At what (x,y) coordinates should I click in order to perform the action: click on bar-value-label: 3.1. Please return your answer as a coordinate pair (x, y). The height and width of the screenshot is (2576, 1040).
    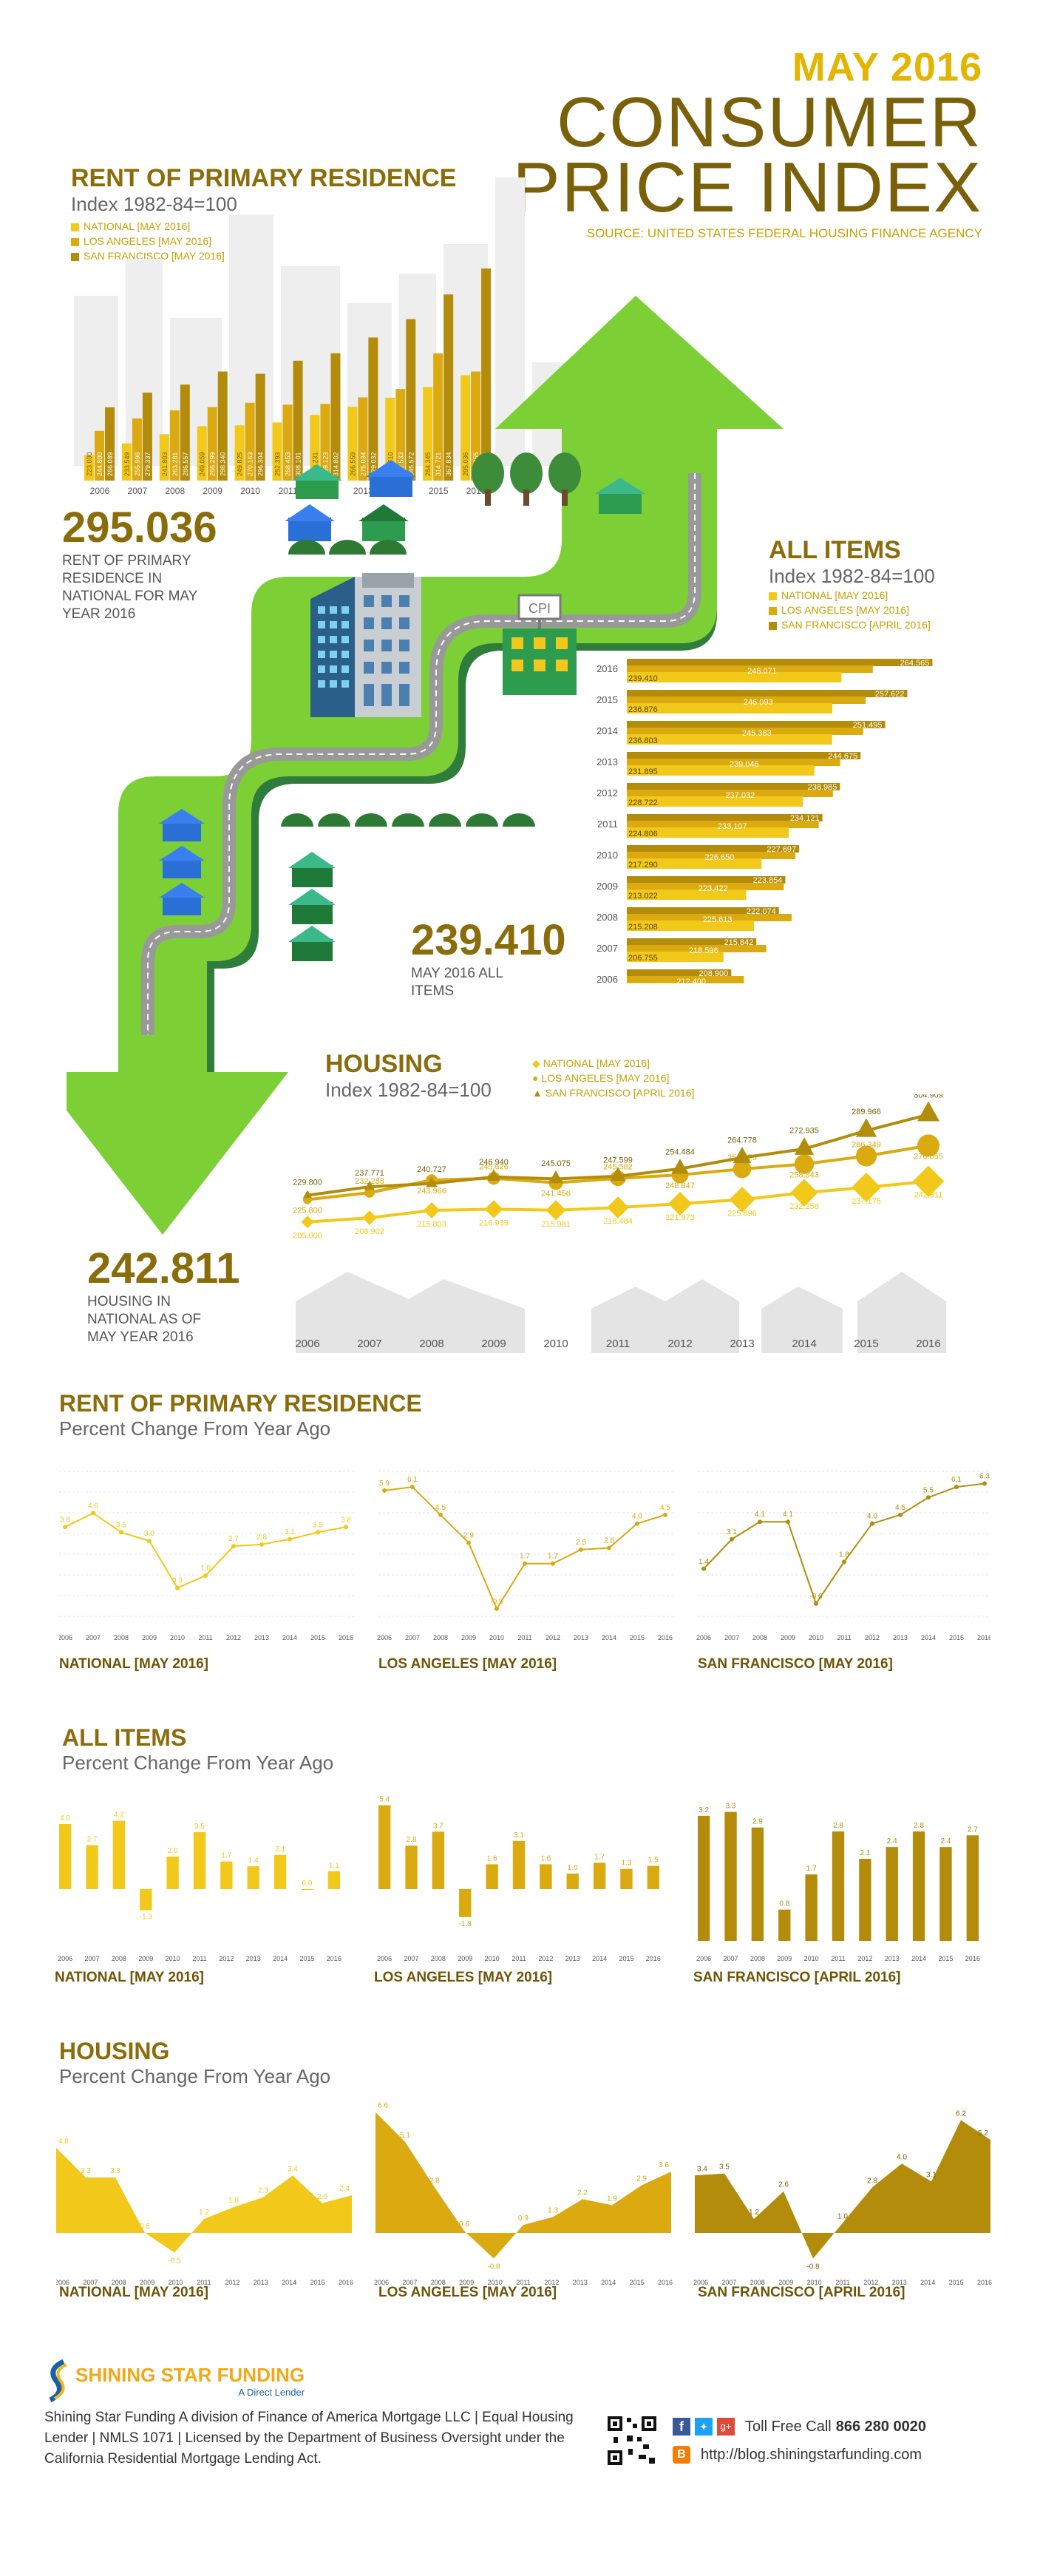
    Looking at the image, I should click on (519, 1835).